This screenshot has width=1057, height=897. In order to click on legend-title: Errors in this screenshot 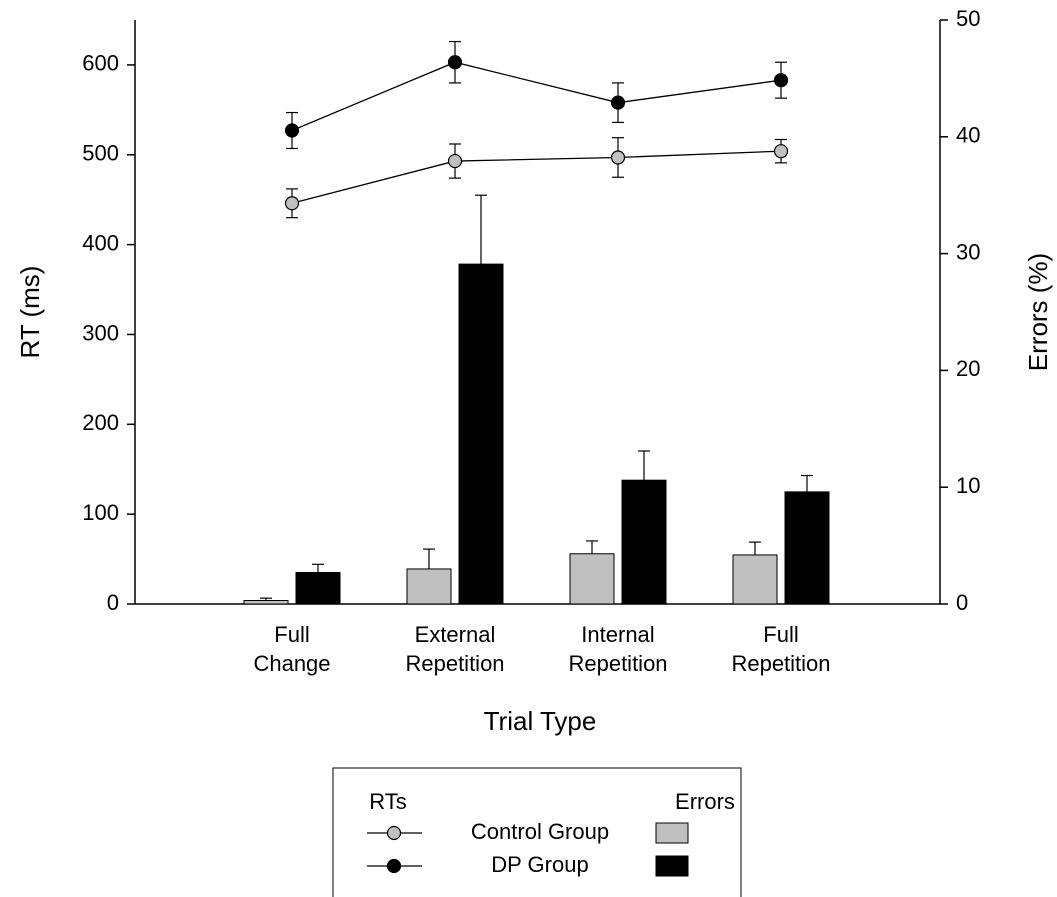, I will do `click(705, 801)`.